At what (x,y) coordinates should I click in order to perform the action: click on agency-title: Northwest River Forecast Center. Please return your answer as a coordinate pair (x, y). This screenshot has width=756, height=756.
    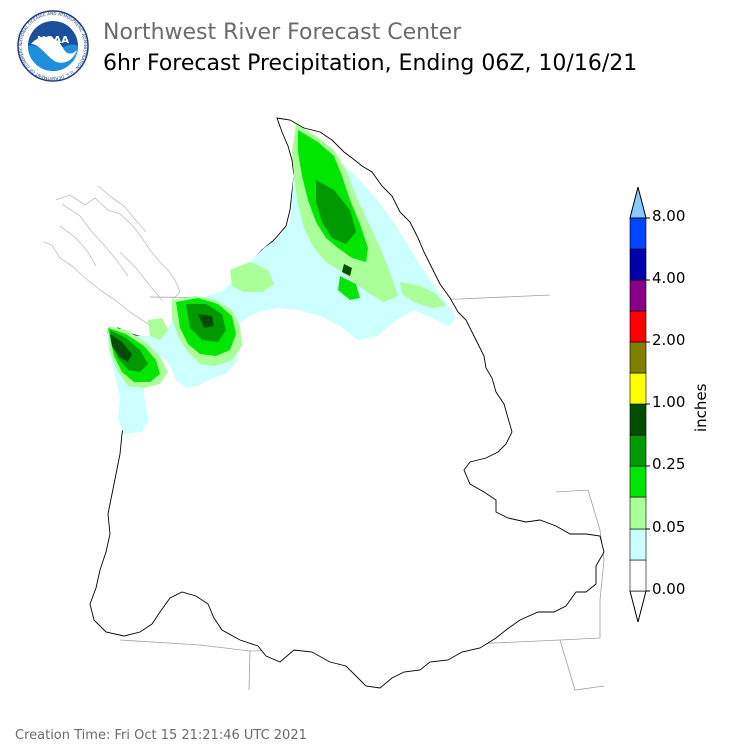
    Looking at the image, I should click on (282, 32).